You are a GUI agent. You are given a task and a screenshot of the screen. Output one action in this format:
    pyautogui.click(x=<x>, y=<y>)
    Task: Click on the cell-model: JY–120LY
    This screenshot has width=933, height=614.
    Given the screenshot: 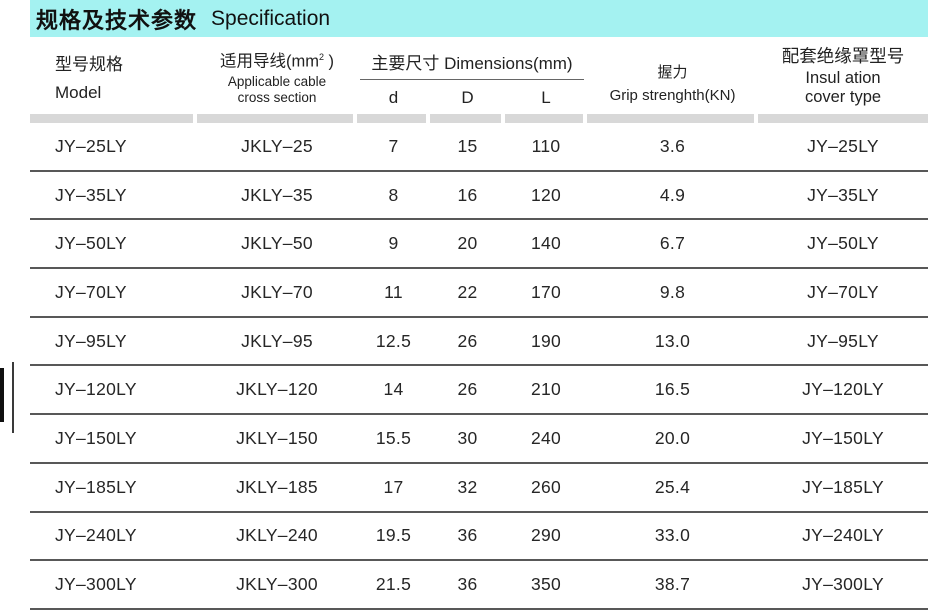 What is the action you would take?
    pyautogui.click(x=96, y=389)
    